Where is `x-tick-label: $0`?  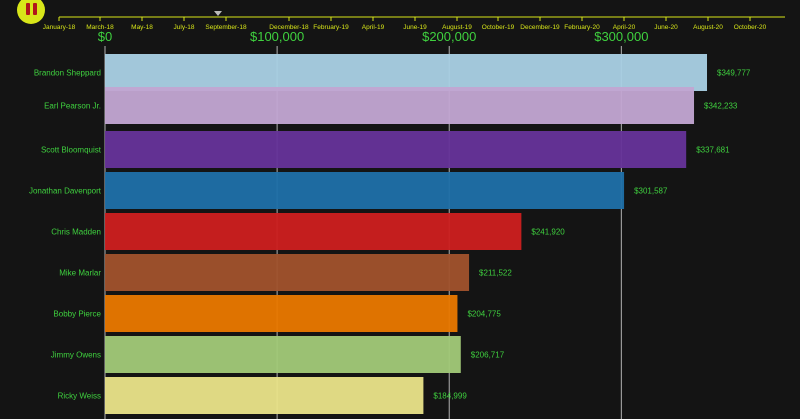
x-tick-label: $0 is located at coordinates (105, 36).